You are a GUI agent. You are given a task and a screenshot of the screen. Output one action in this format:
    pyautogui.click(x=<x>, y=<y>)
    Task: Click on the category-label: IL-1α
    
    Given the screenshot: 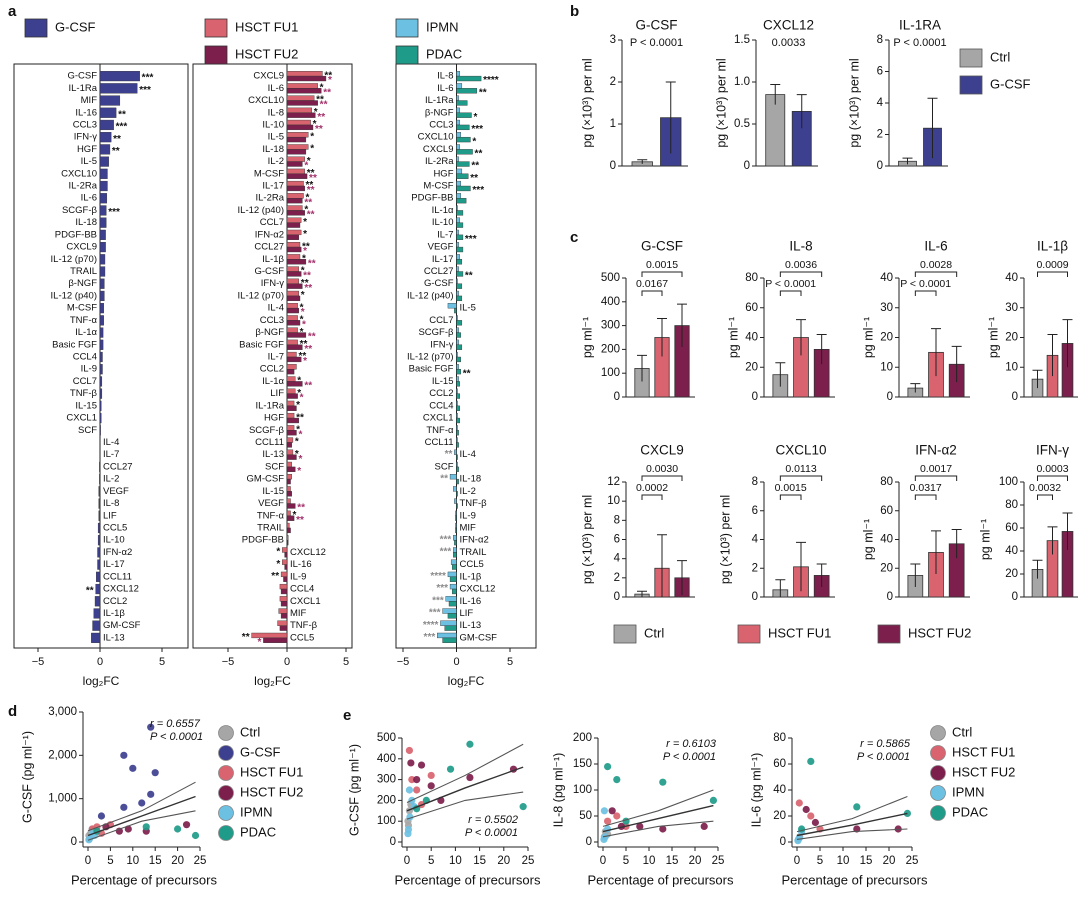 What is the action you would take?
    pyautogui.click(x=443, y=210)
    